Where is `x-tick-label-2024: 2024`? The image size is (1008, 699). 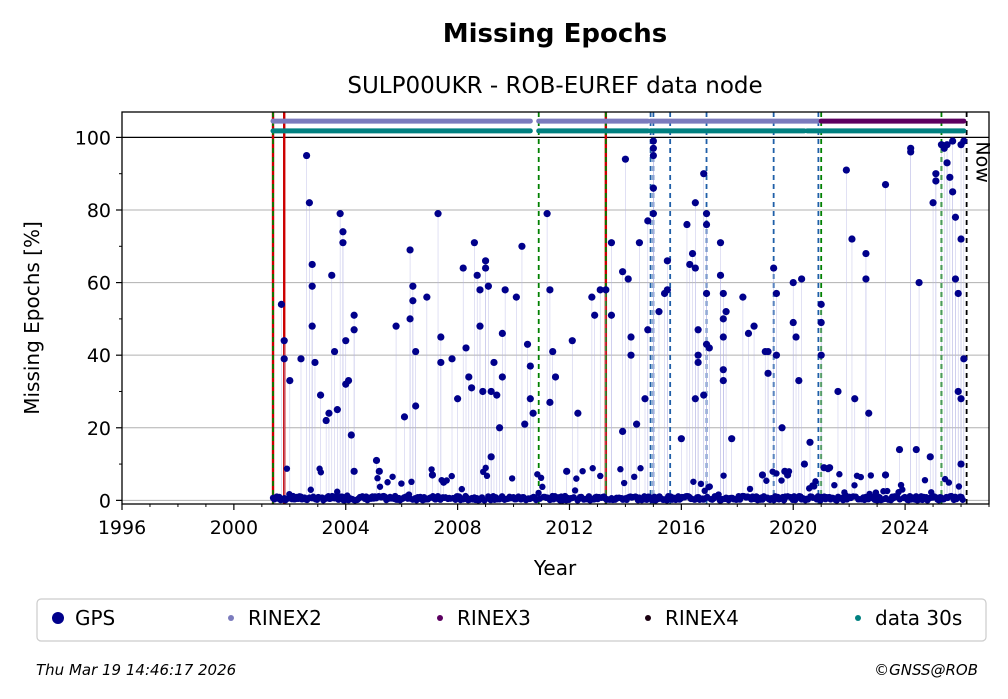 x-tick-label-2024: 2024 is located at coordinates (905, 528).